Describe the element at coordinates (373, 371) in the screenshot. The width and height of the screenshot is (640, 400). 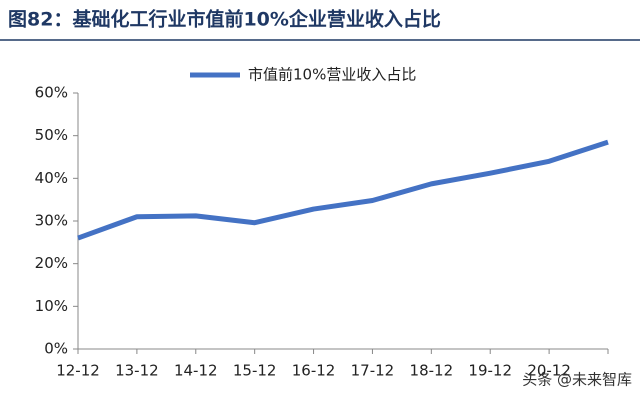
I see `x-tick-label: 17-12` at that location.